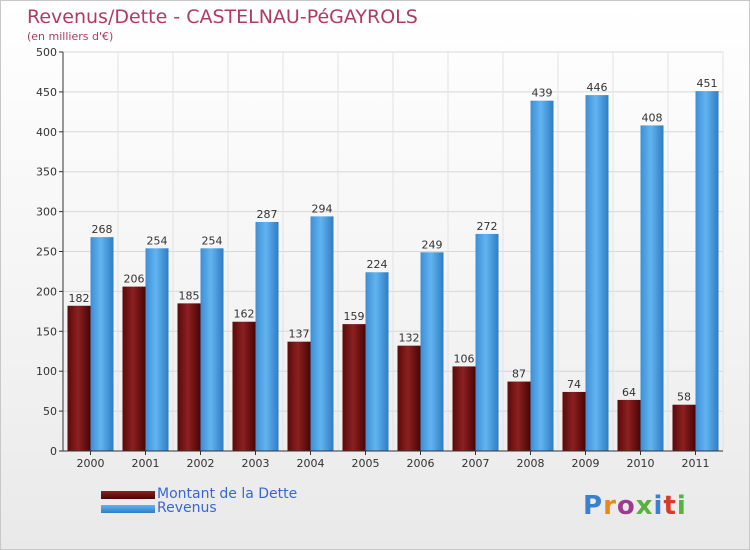 The image size is (750, 550). I want to click on value-label-dette-2002: 185, so click(189, 295).